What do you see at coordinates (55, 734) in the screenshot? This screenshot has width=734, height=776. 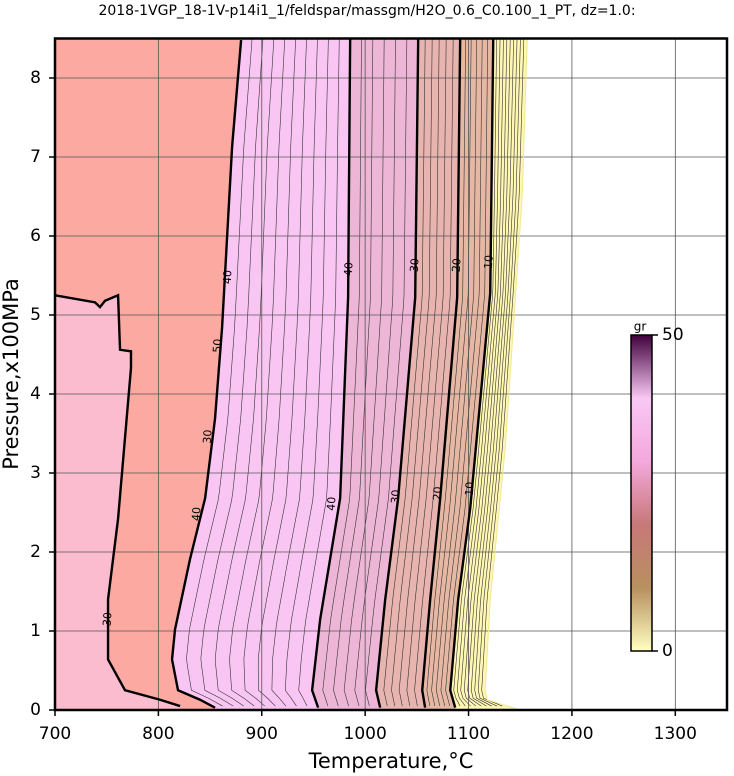 I see `x-tick-label: 700` at bounding box center [55, 734].